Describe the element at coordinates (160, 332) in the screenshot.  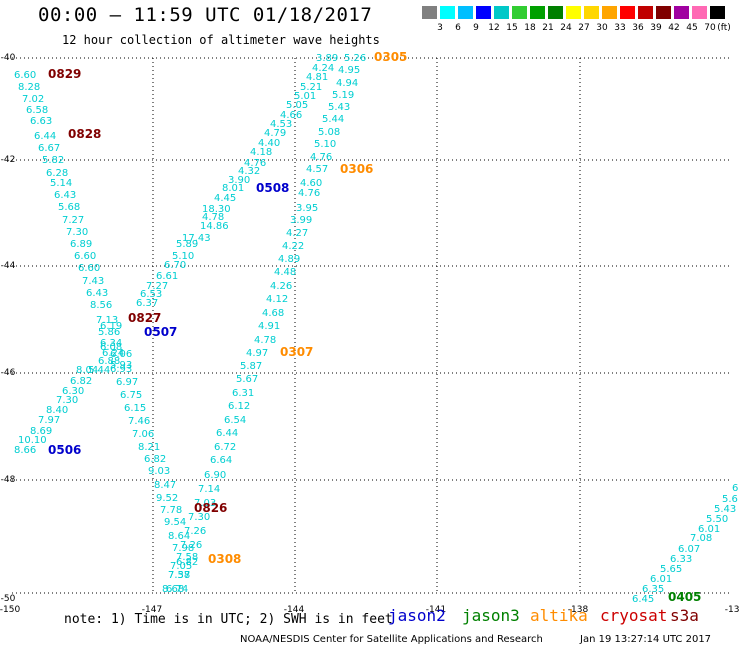
I see `track-time-label: 0507` at that location.